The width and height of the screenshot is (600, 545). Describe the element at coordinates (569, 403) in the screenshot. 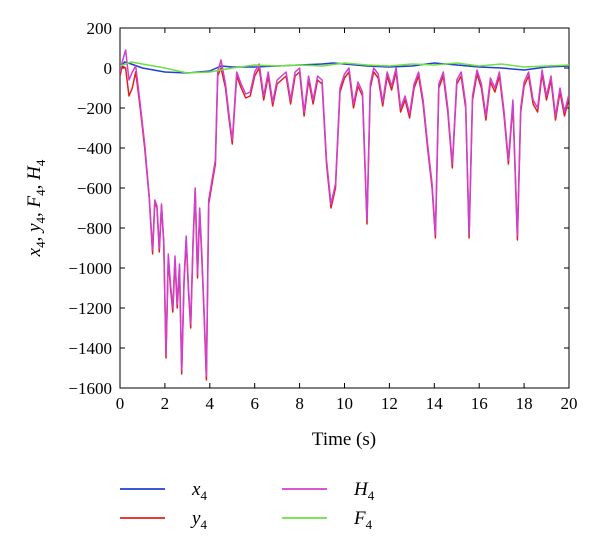

I see `x-tick-label: 20` at that location.